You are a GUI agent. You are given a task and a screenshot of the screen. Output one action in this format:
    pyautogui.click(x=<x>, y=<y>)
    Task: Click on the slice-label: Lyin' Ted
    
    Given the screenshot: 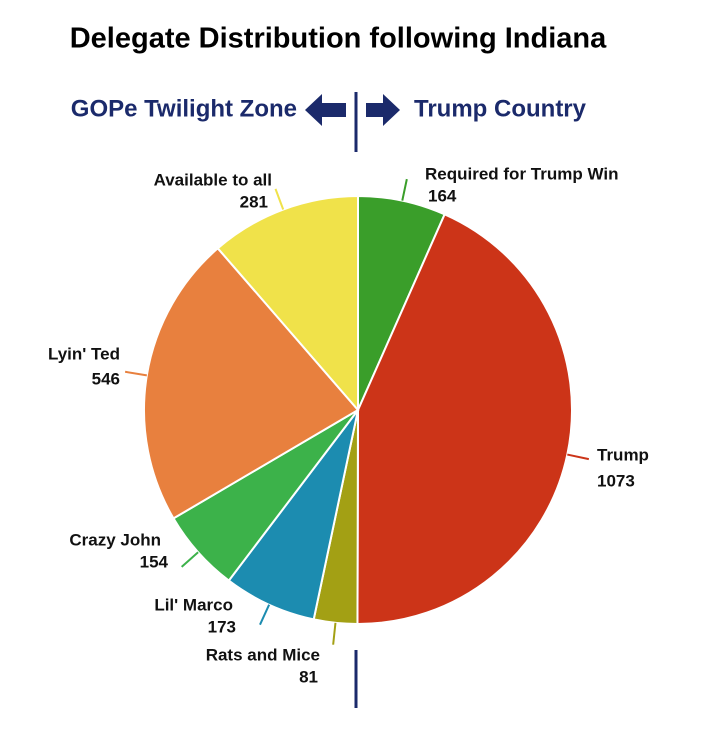 What is the action you would take?
    pyautogui.click(x=84, y=353)
    